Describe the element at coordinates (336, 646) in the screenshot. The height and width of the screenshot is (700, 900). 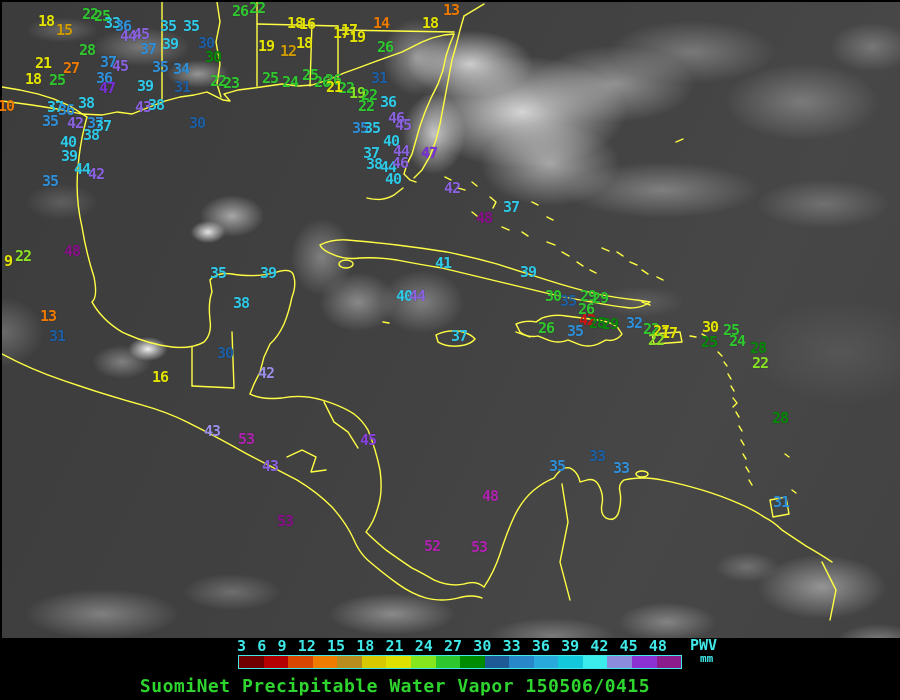
I see `colorbar-tick: 15` at that location.